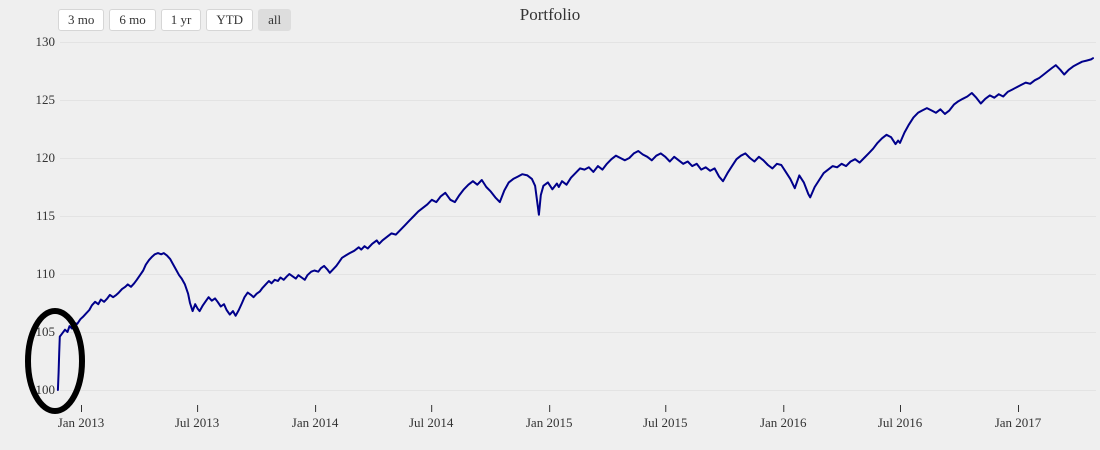 The height and width of the screenshot is (450, 1100). What do you see at coordinates (45, 215) in the screenshot?
I see `y-axis-label: 115` at bounding box center [45, 215].